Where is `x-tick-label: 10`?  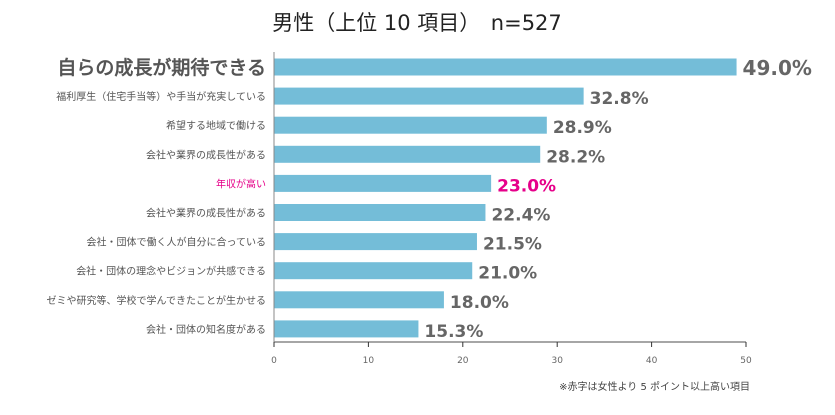
x-tick-label: 10 is located at coordinates (369, 361).